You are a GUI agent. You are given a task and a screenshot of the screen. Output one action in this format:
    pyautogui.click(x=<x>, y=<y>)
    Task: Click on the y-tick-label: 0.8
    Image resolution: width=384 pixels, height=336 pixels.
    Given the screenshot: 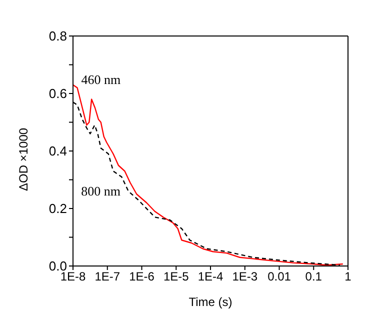 What is the action you would take?
    pyautogui.click(x=57, y=36)
    